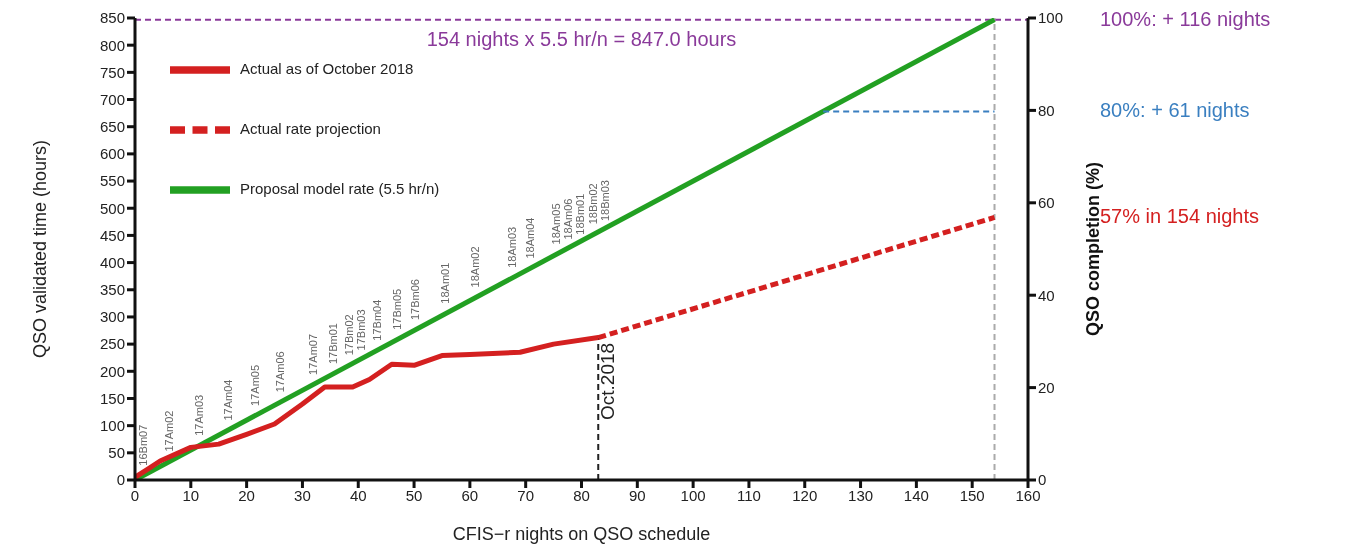  What do you see at coordinates (445, 283) in the screenshot?
I see `annotation: 18Am01` at bounding box center [445, 283].